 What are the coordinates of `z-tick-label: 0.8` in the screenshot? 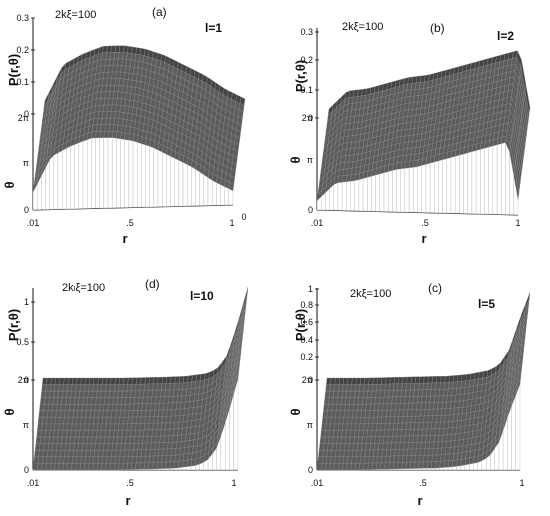 It's located at (306, 305).